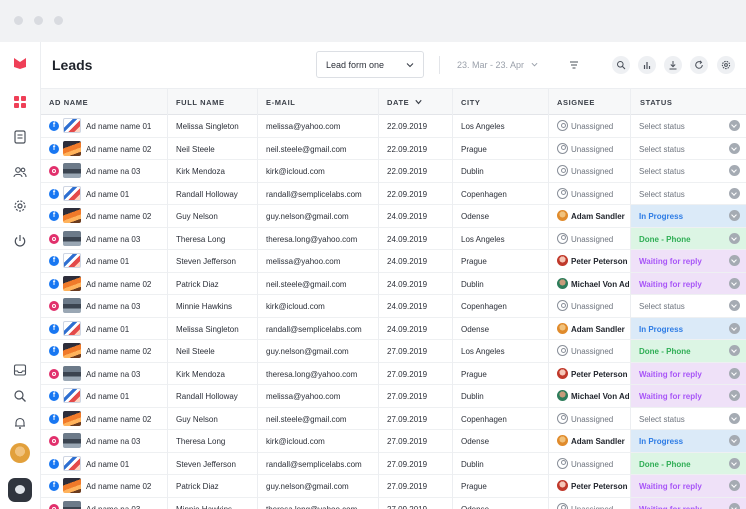 Image resolution: width=746 pixels, height=509 pixels. I want to click on column-header-email: E-MAIL, so click(281, 102).